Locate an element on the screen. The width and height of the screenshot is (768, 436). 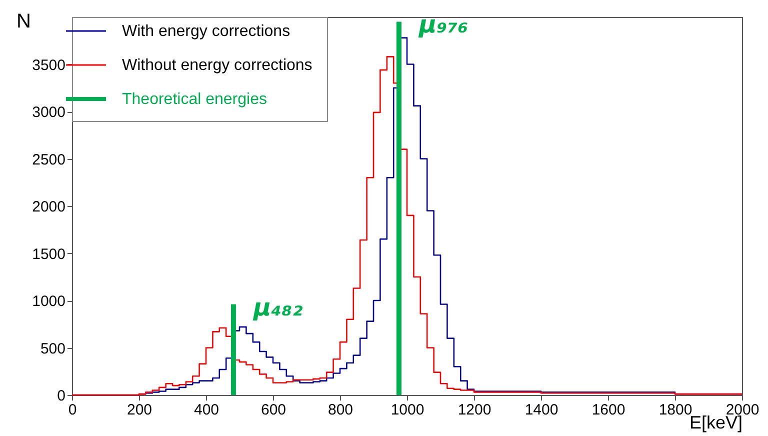
y-axis-title: N is located at coordinates (23, 21).